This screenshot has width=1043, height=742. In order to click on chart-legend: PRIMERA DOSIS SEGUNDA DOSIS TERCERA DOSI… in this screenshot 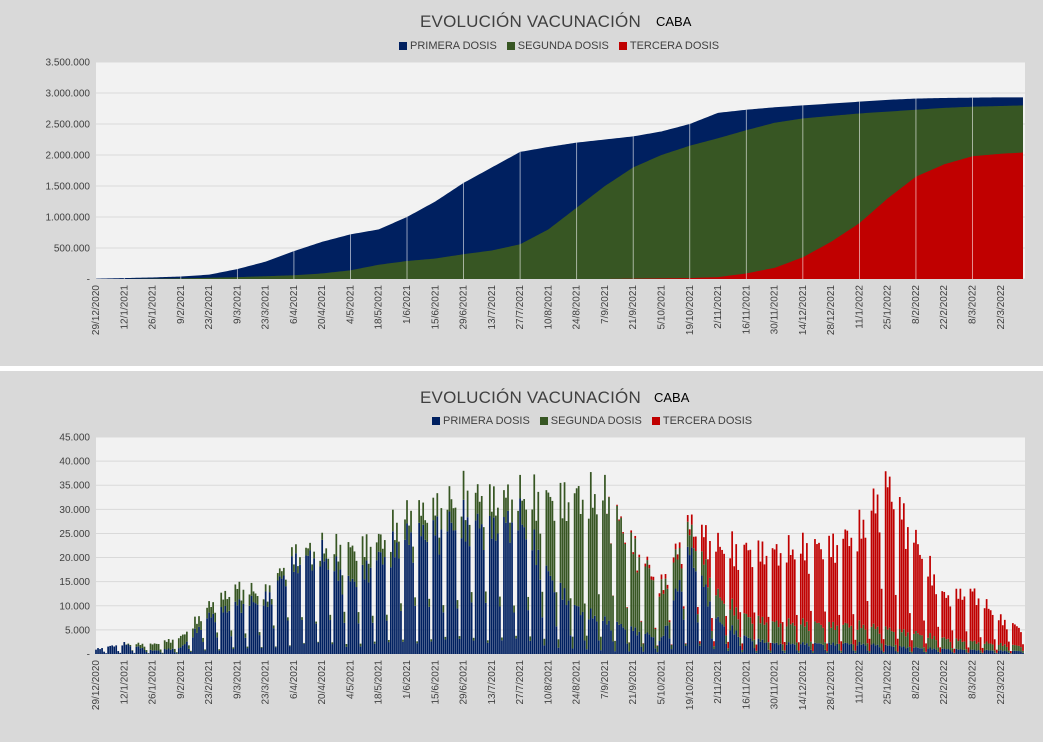, I will do `click(559, 46)`.